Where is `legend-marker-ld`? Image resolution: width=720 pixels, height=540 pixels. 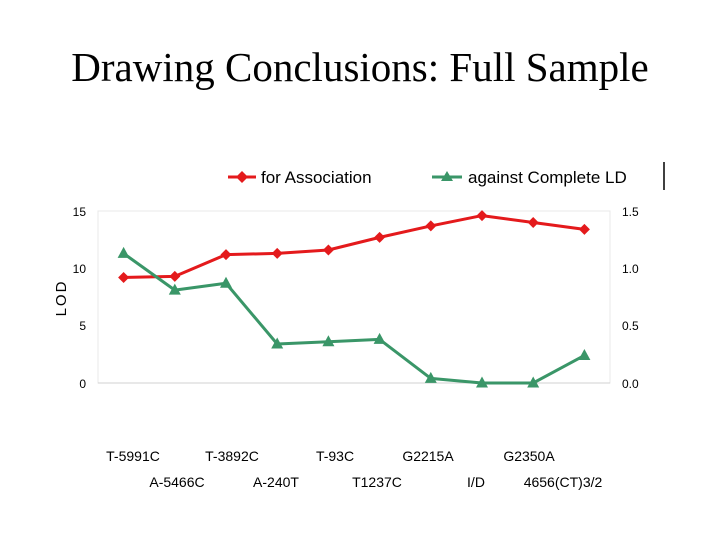
legend-marker-ld is located at coordinates (447, 176).